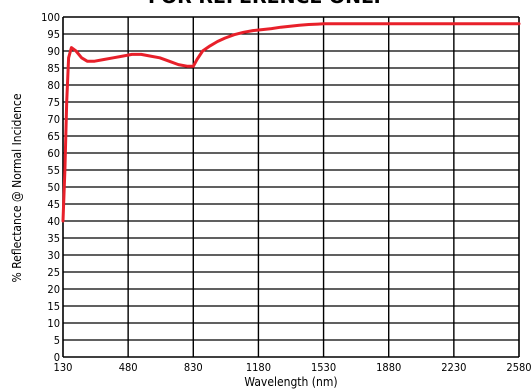 This screenshot has height=392, width=532. What do you see at coordinates (53, 238) in the screenshot?
I see `y-tick-label: 35` at bounding box center [53, 238].